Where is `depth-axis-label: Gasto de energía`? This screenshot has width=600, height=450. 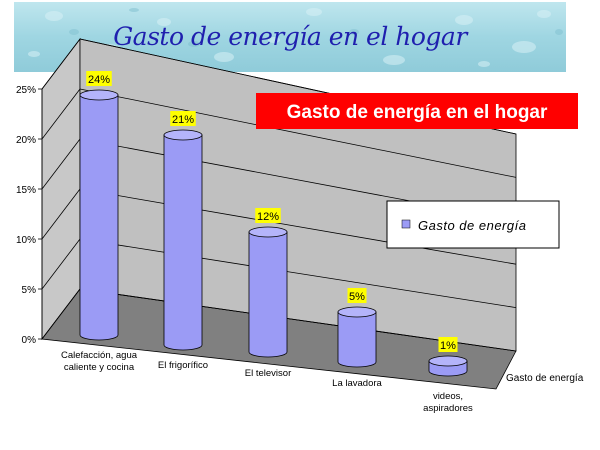
depth-axis-label: Gasto de energía is located at coordinates (545, 378).